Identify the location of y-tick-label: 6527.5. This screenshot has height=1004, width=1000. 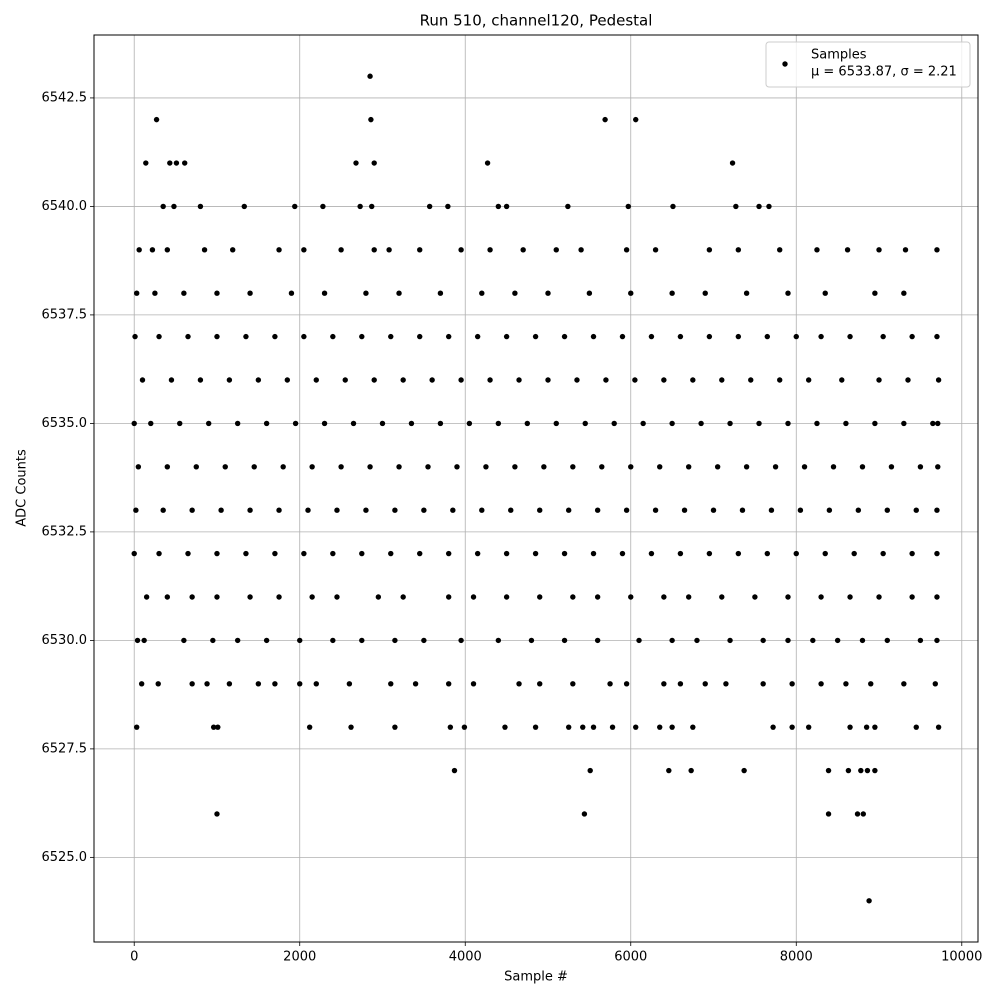
(65, 748).